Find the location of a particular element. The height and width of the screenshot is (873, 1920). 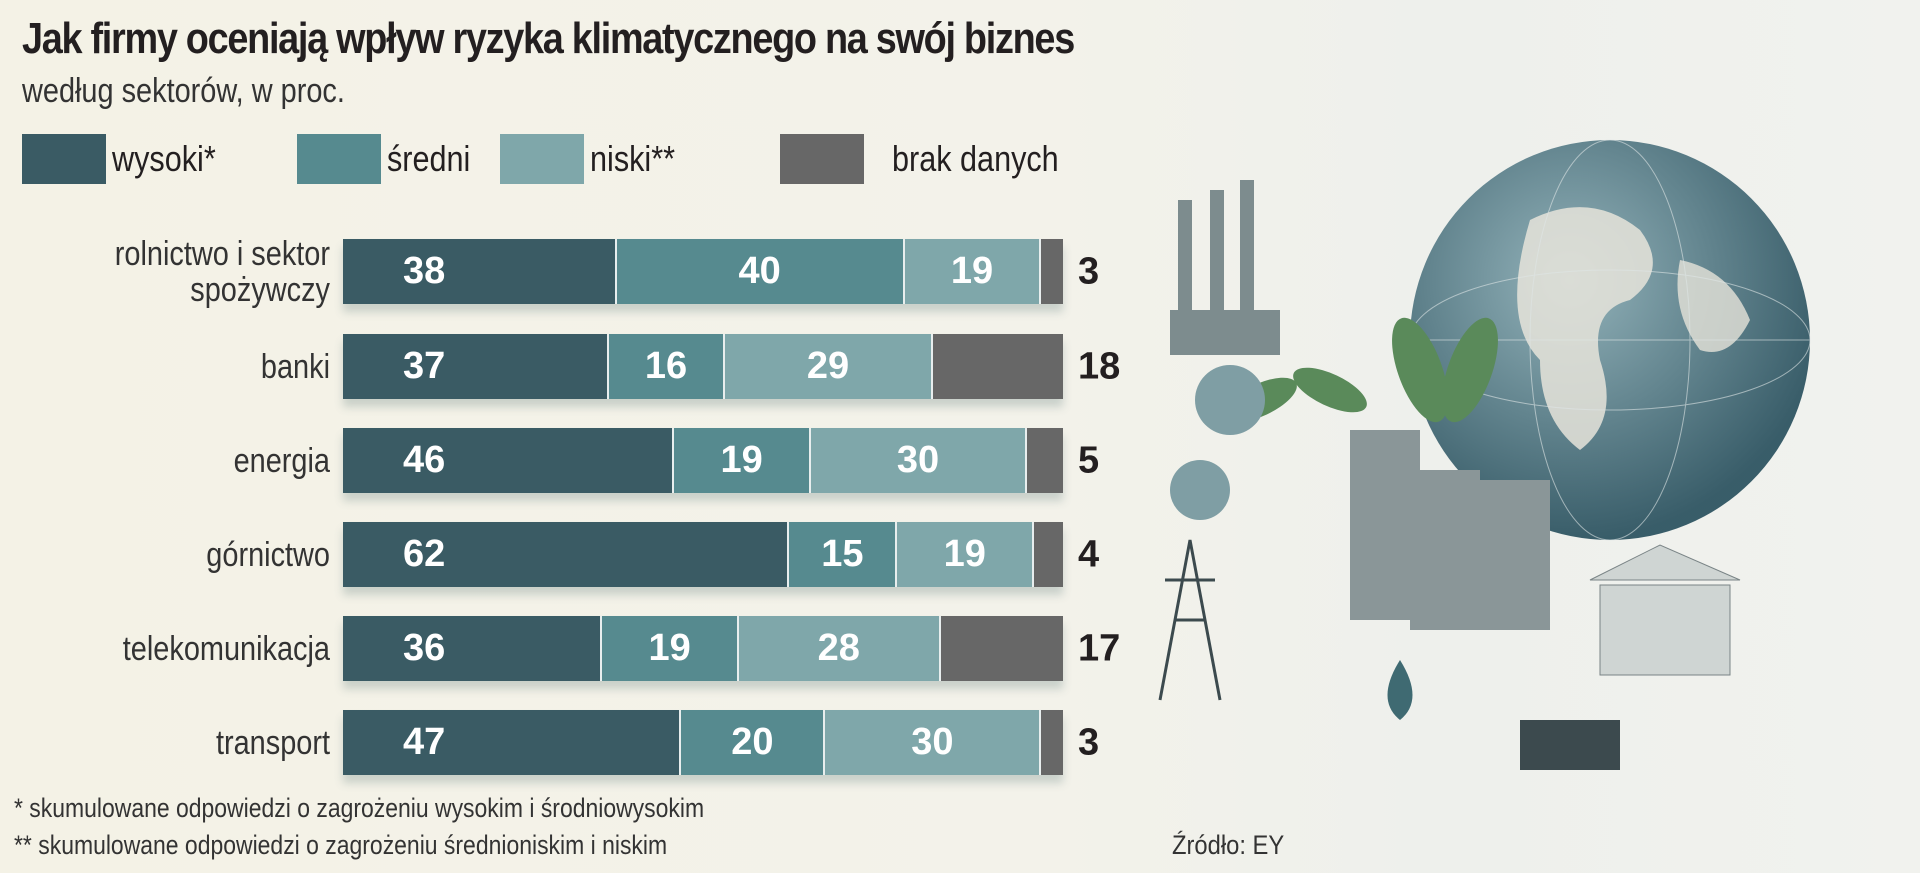

category-label: energia is located at coordinates (281, 460).